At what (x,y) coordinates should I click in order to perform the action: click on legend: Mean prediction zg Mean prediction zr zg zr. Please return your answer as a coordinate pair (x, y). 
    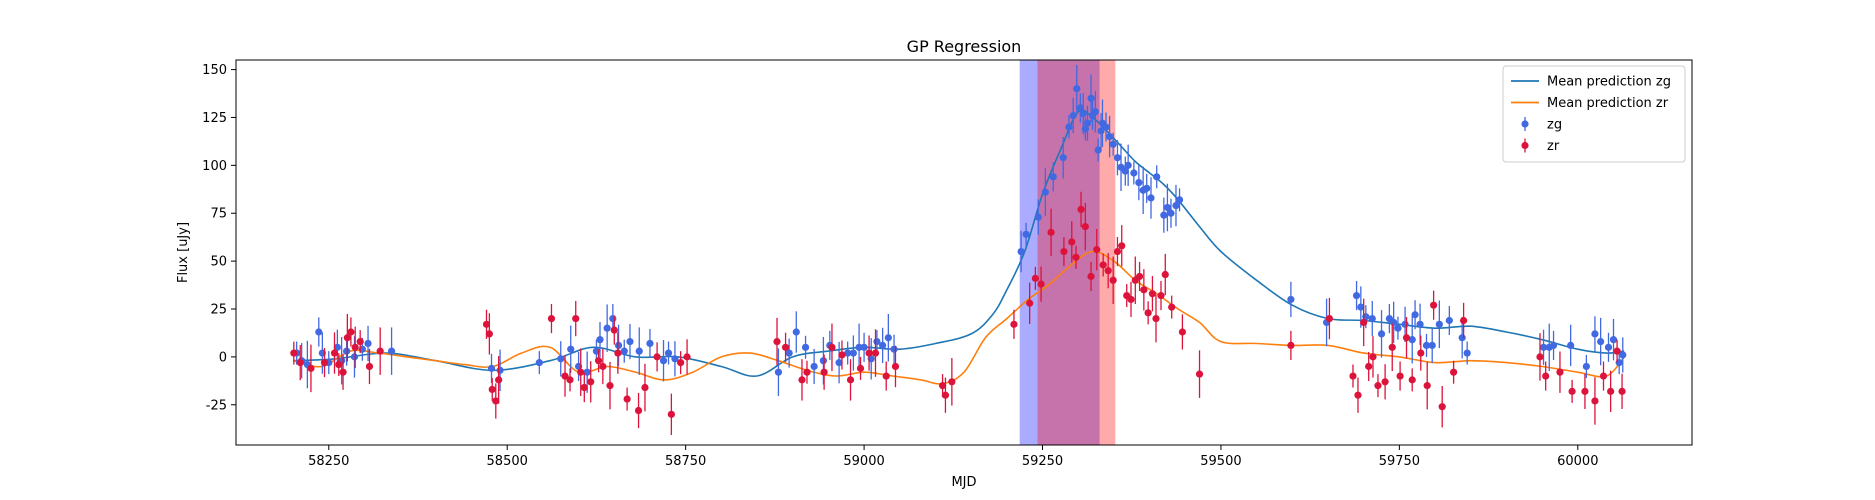
    Looking at the image, I should click on (1594, 114).